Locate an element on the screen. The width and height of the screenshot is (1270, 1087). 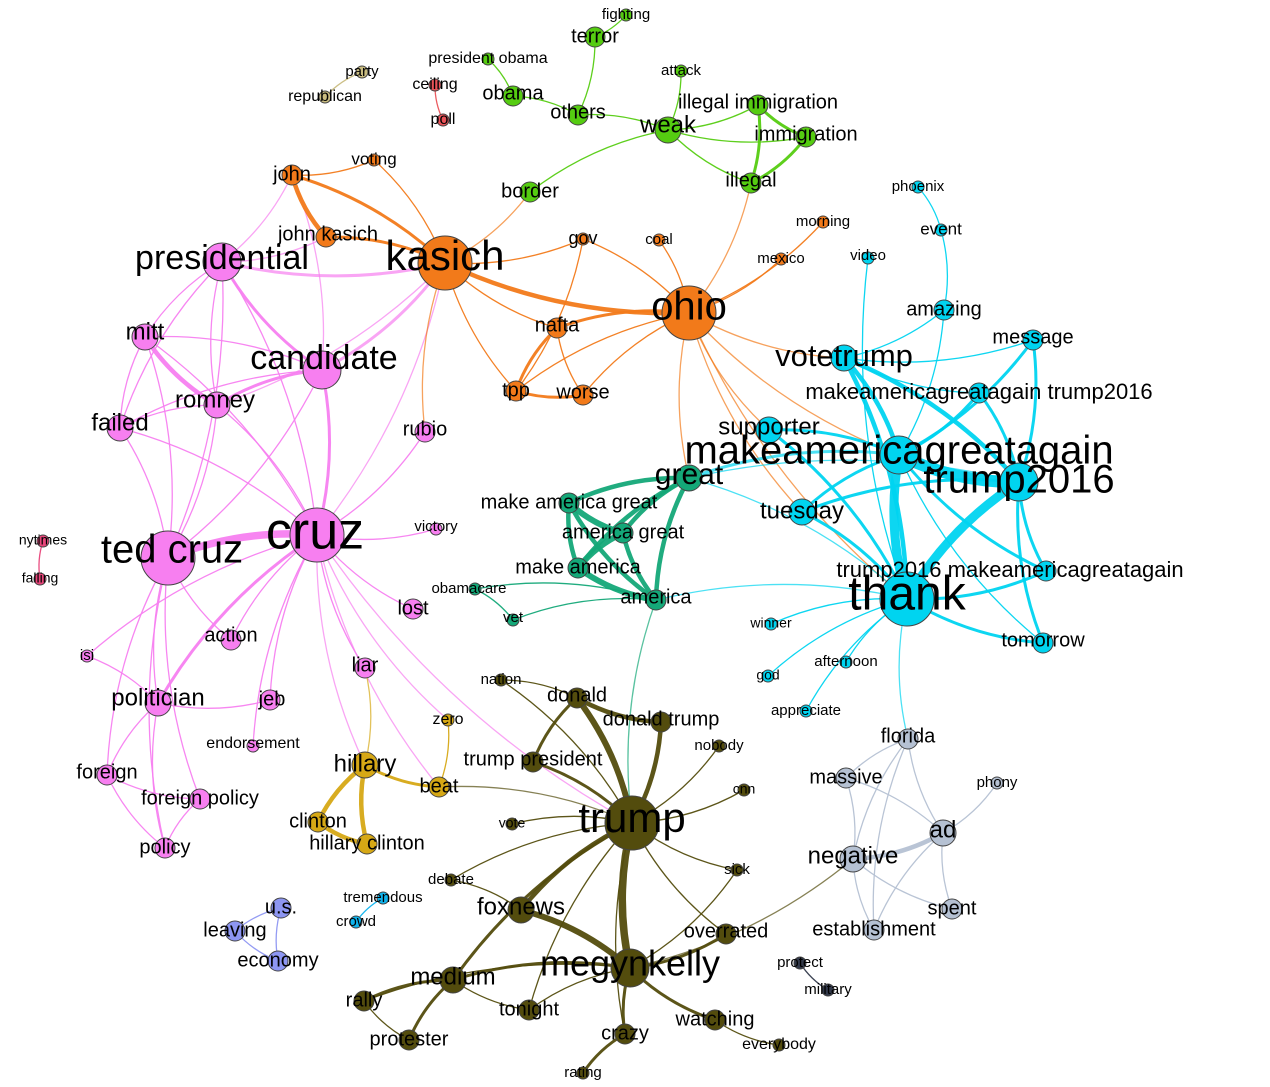
node-tpp is located at coordinates (516, 391).